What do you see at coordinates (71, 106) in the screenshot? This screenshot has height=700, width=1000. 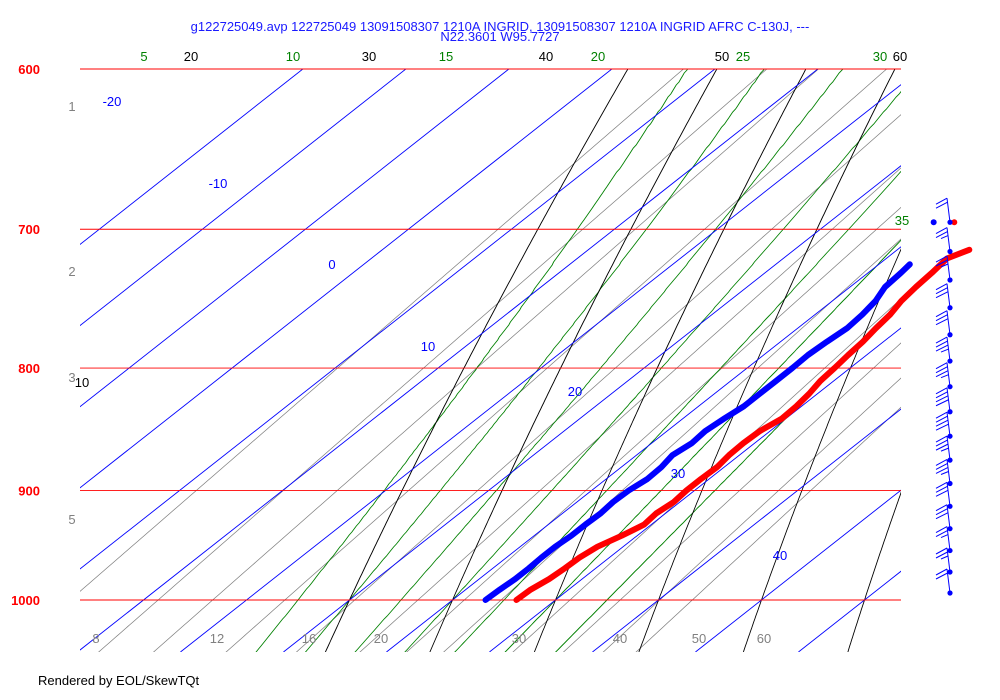 I see `mixing-ratio-label: 1` at bounding box center [71, 106].